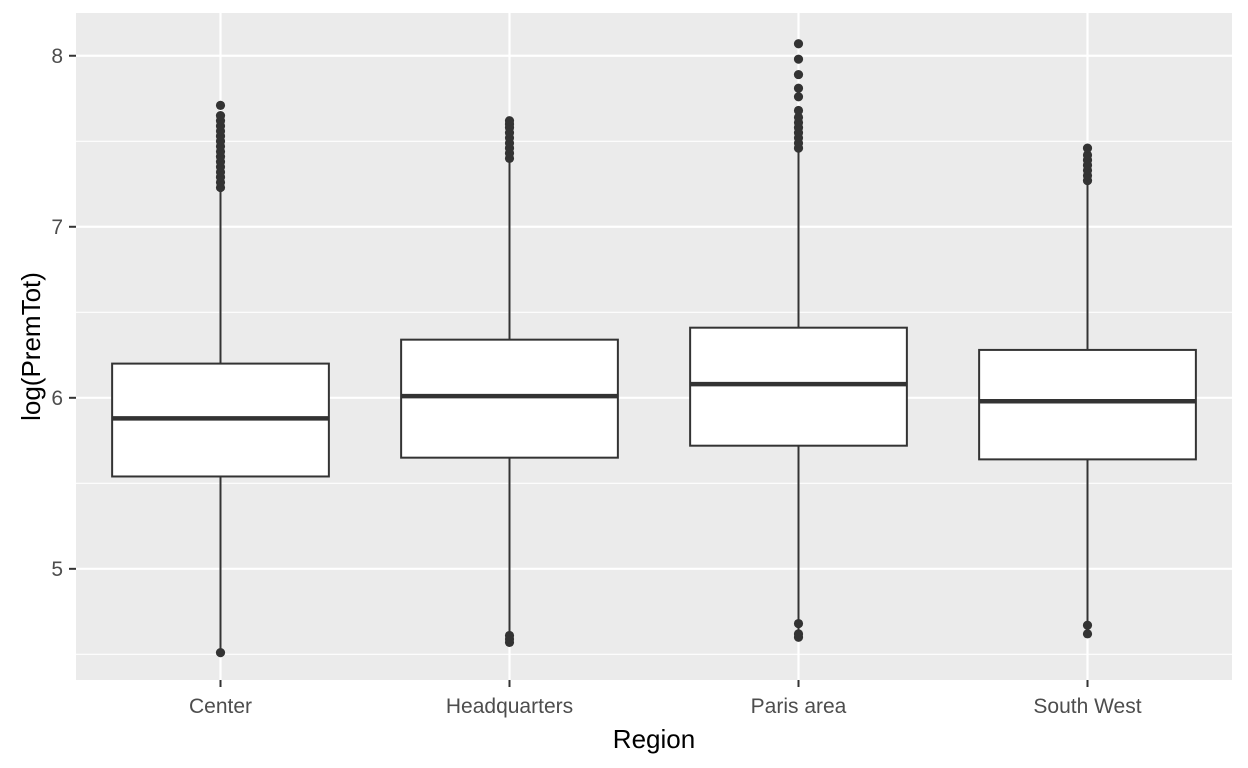 The width and height of the screenshot is (1248, 768). What do you see at coordinates (57, 227) in the screenshot?
I see `y-tick-label: 7` at bounding box center [57, 227].